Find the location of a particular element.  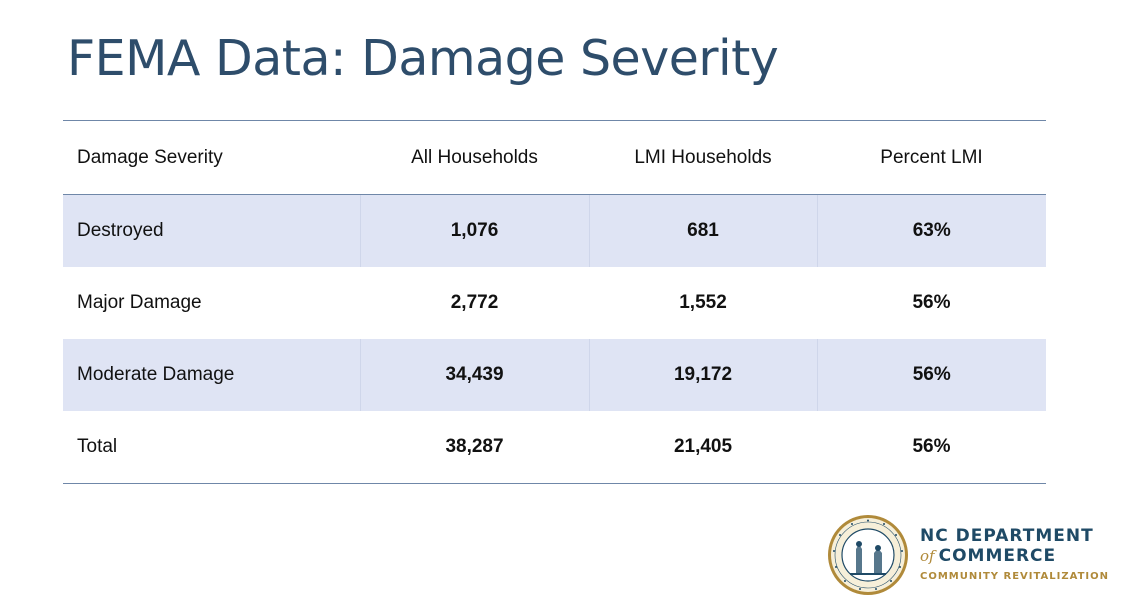

nc-state-seal-icon is located at coordinates (868, 555).